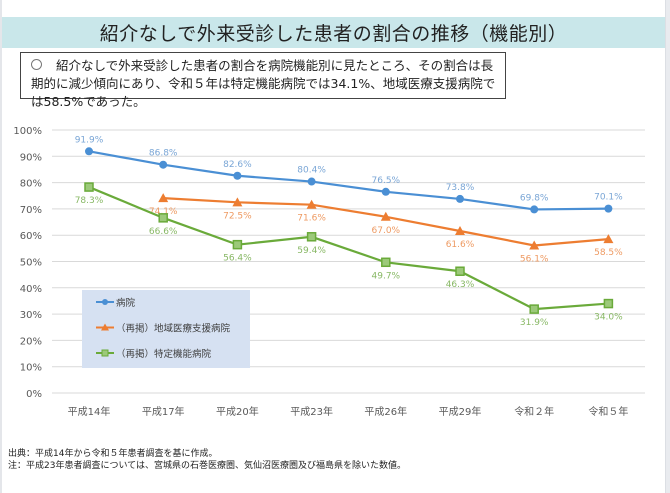 Image resolution: width=670 pixels, height=493 pixels. Describe the element at coordinates (113, 454) in the screenshot. I see `source-note: 出典：平成14年から令和５年患者調査を基に作成。` at that location.